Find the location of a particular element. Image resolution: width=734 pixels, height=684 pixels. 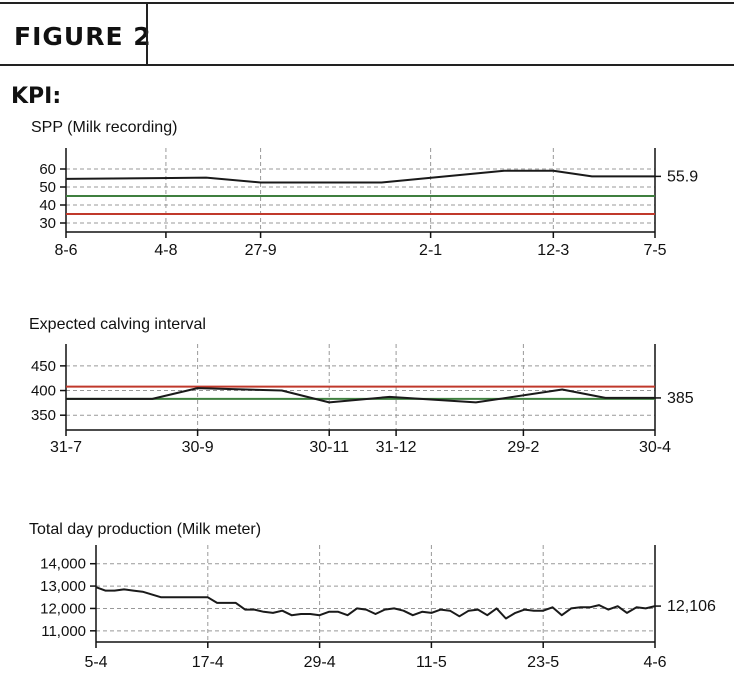

chart-title: Expected calving interval is located at coordinates (117, 324).